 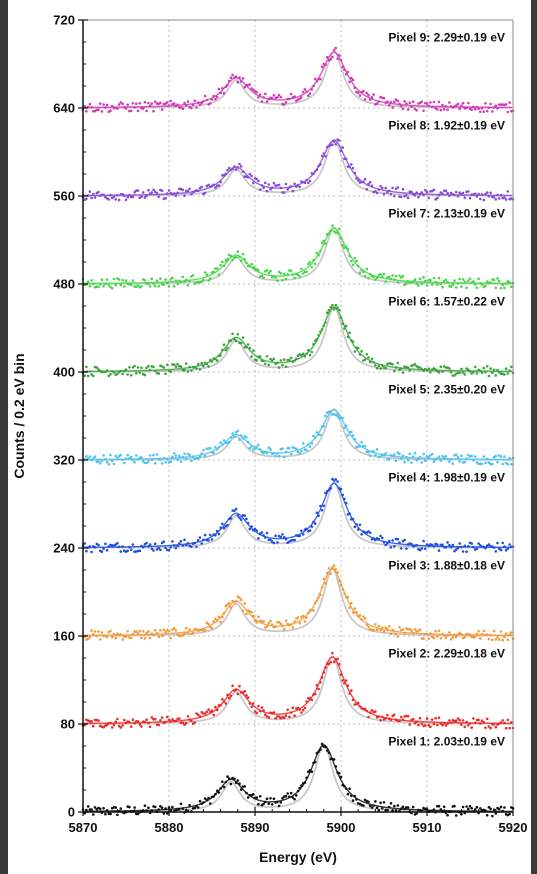 I want to click on series-label-pixel-5: Pixel 5: 2.35±0.20 eV, so click(x=446, y=390).